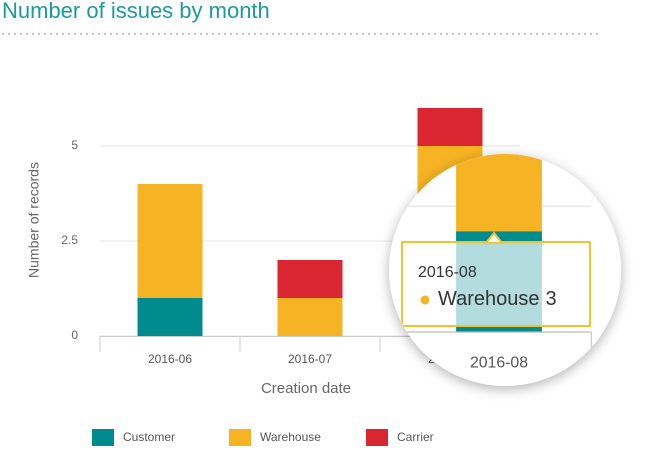 The height and width of the screenshot is (460, 670). Describe the element at coordinates (551, 299) in the screenshot. I see `tooltip-value: 3` at that location.